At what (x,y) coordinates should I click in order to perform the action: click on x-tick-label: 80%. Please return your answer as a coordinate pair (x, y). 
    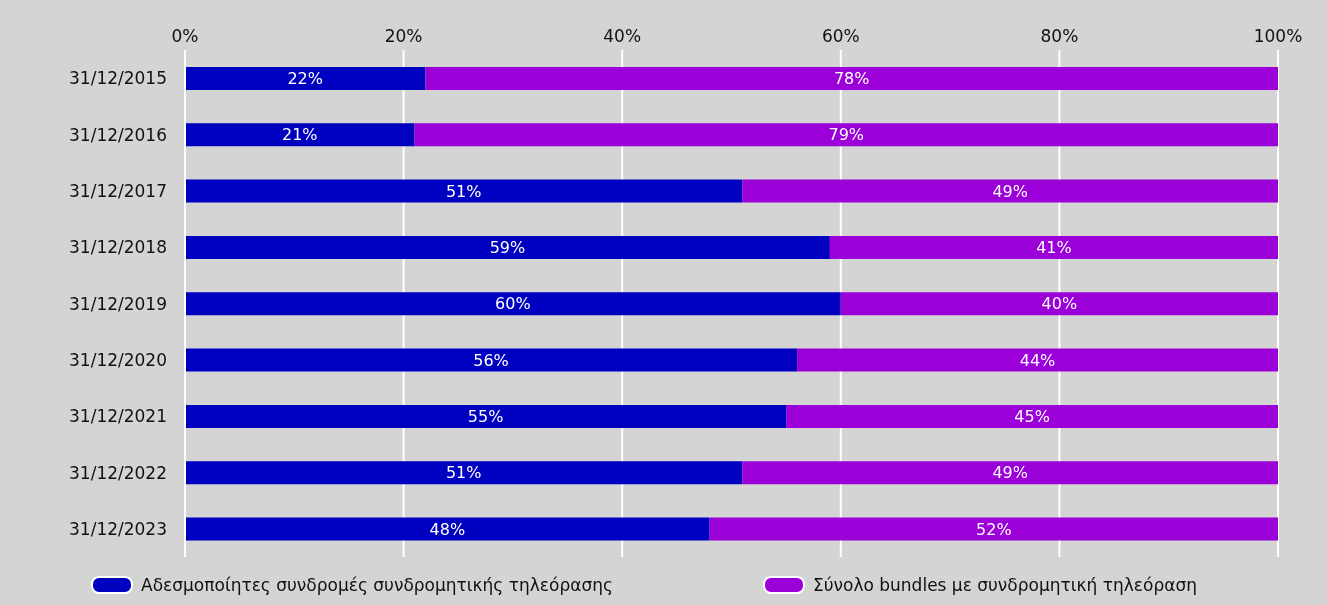
    Looking at the image, I should click on (1059, 36).